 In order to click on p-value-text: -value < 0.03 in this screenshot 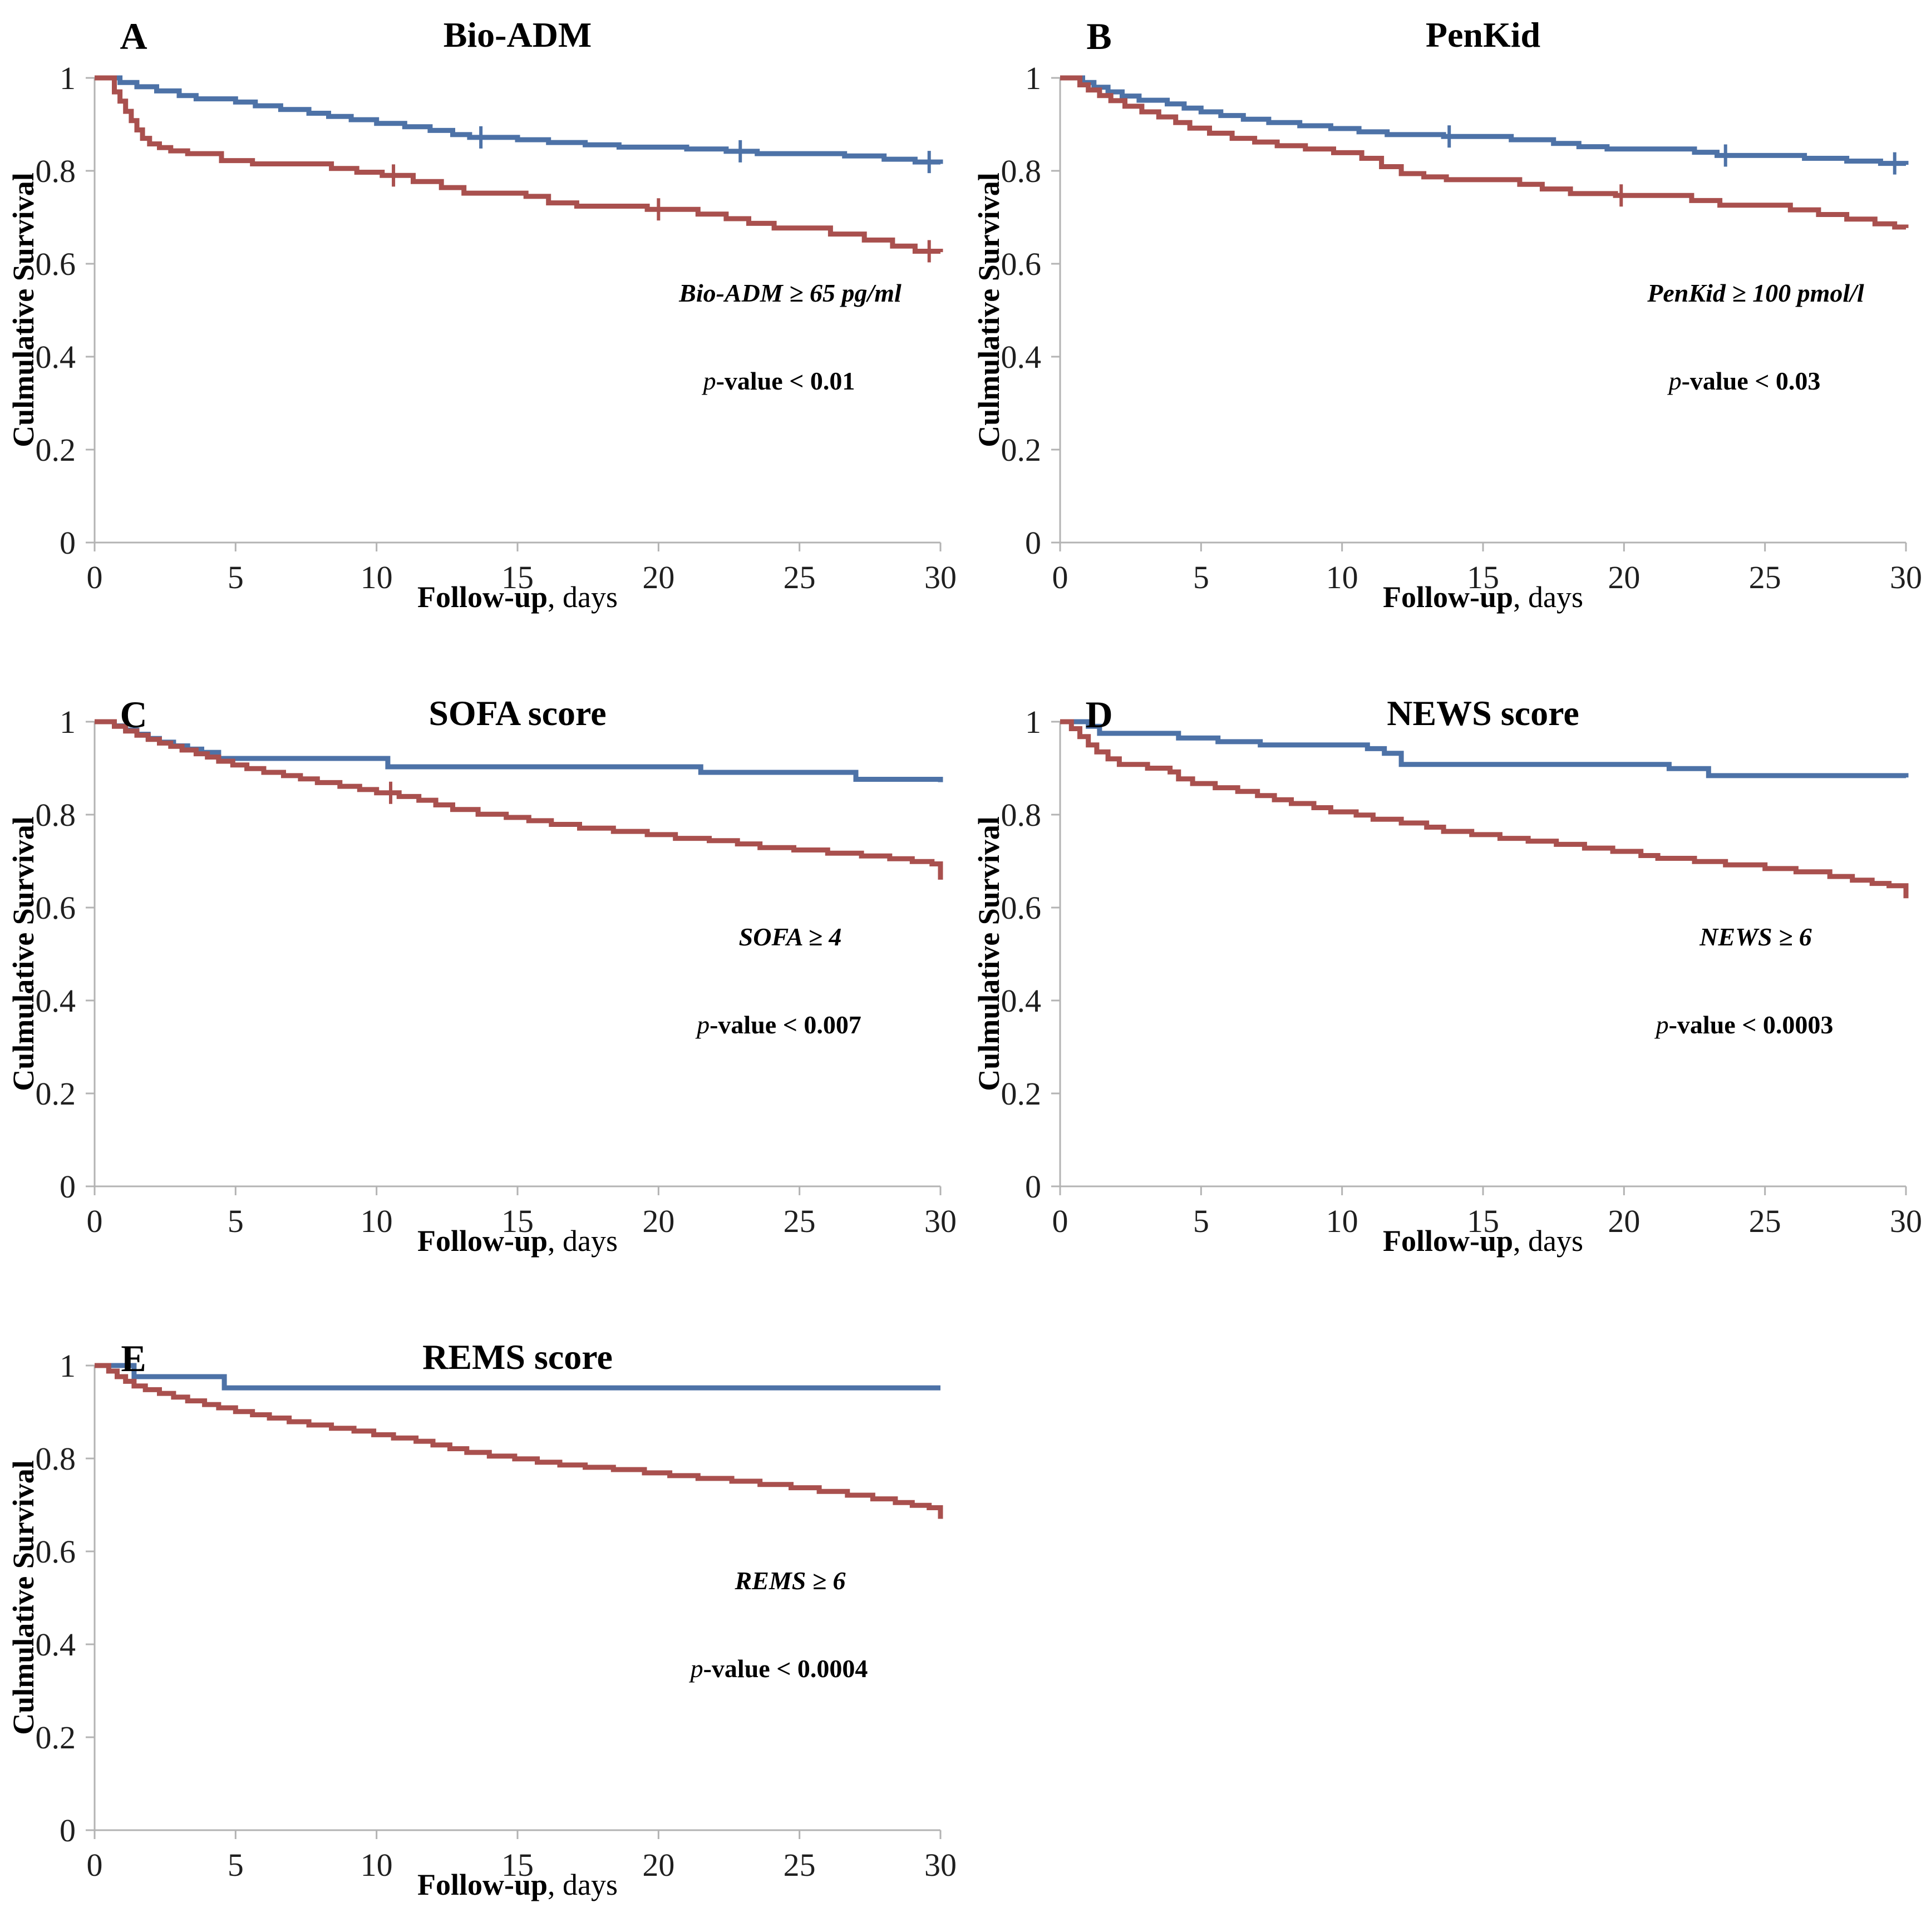, I will do `click(1751, 381)`.